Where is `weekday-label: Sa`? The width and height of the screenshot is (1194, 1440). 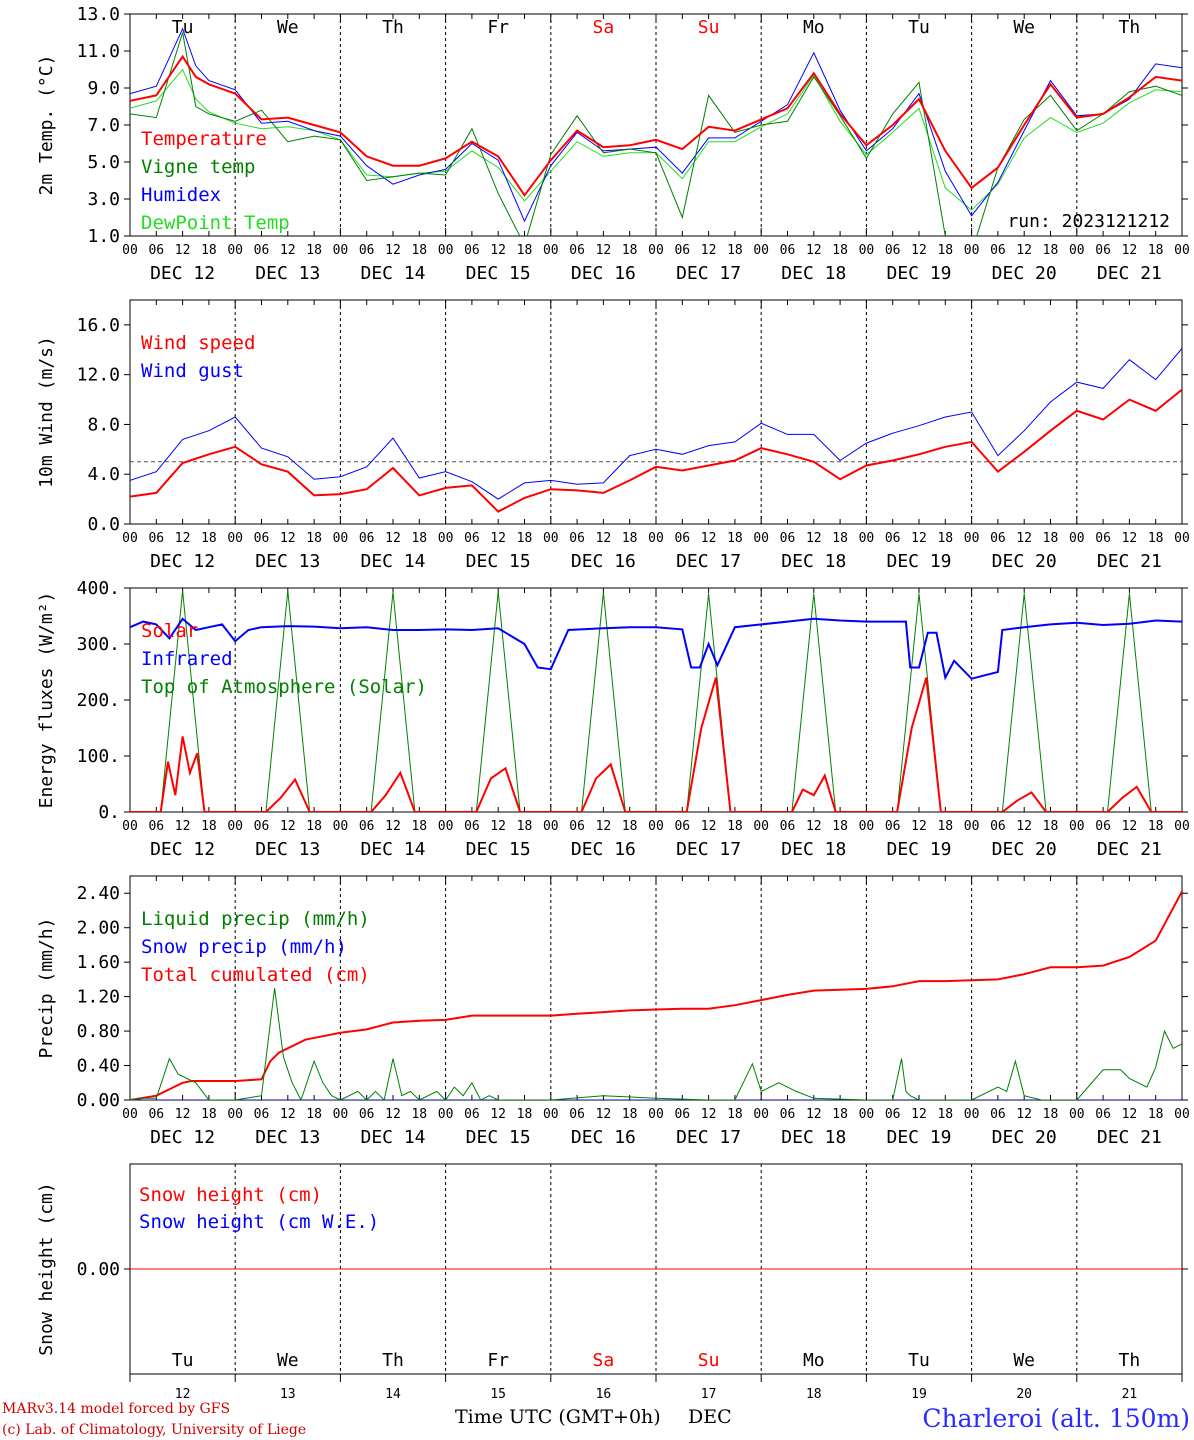 weekday-label: Sa is located at coordinates (604, 27).